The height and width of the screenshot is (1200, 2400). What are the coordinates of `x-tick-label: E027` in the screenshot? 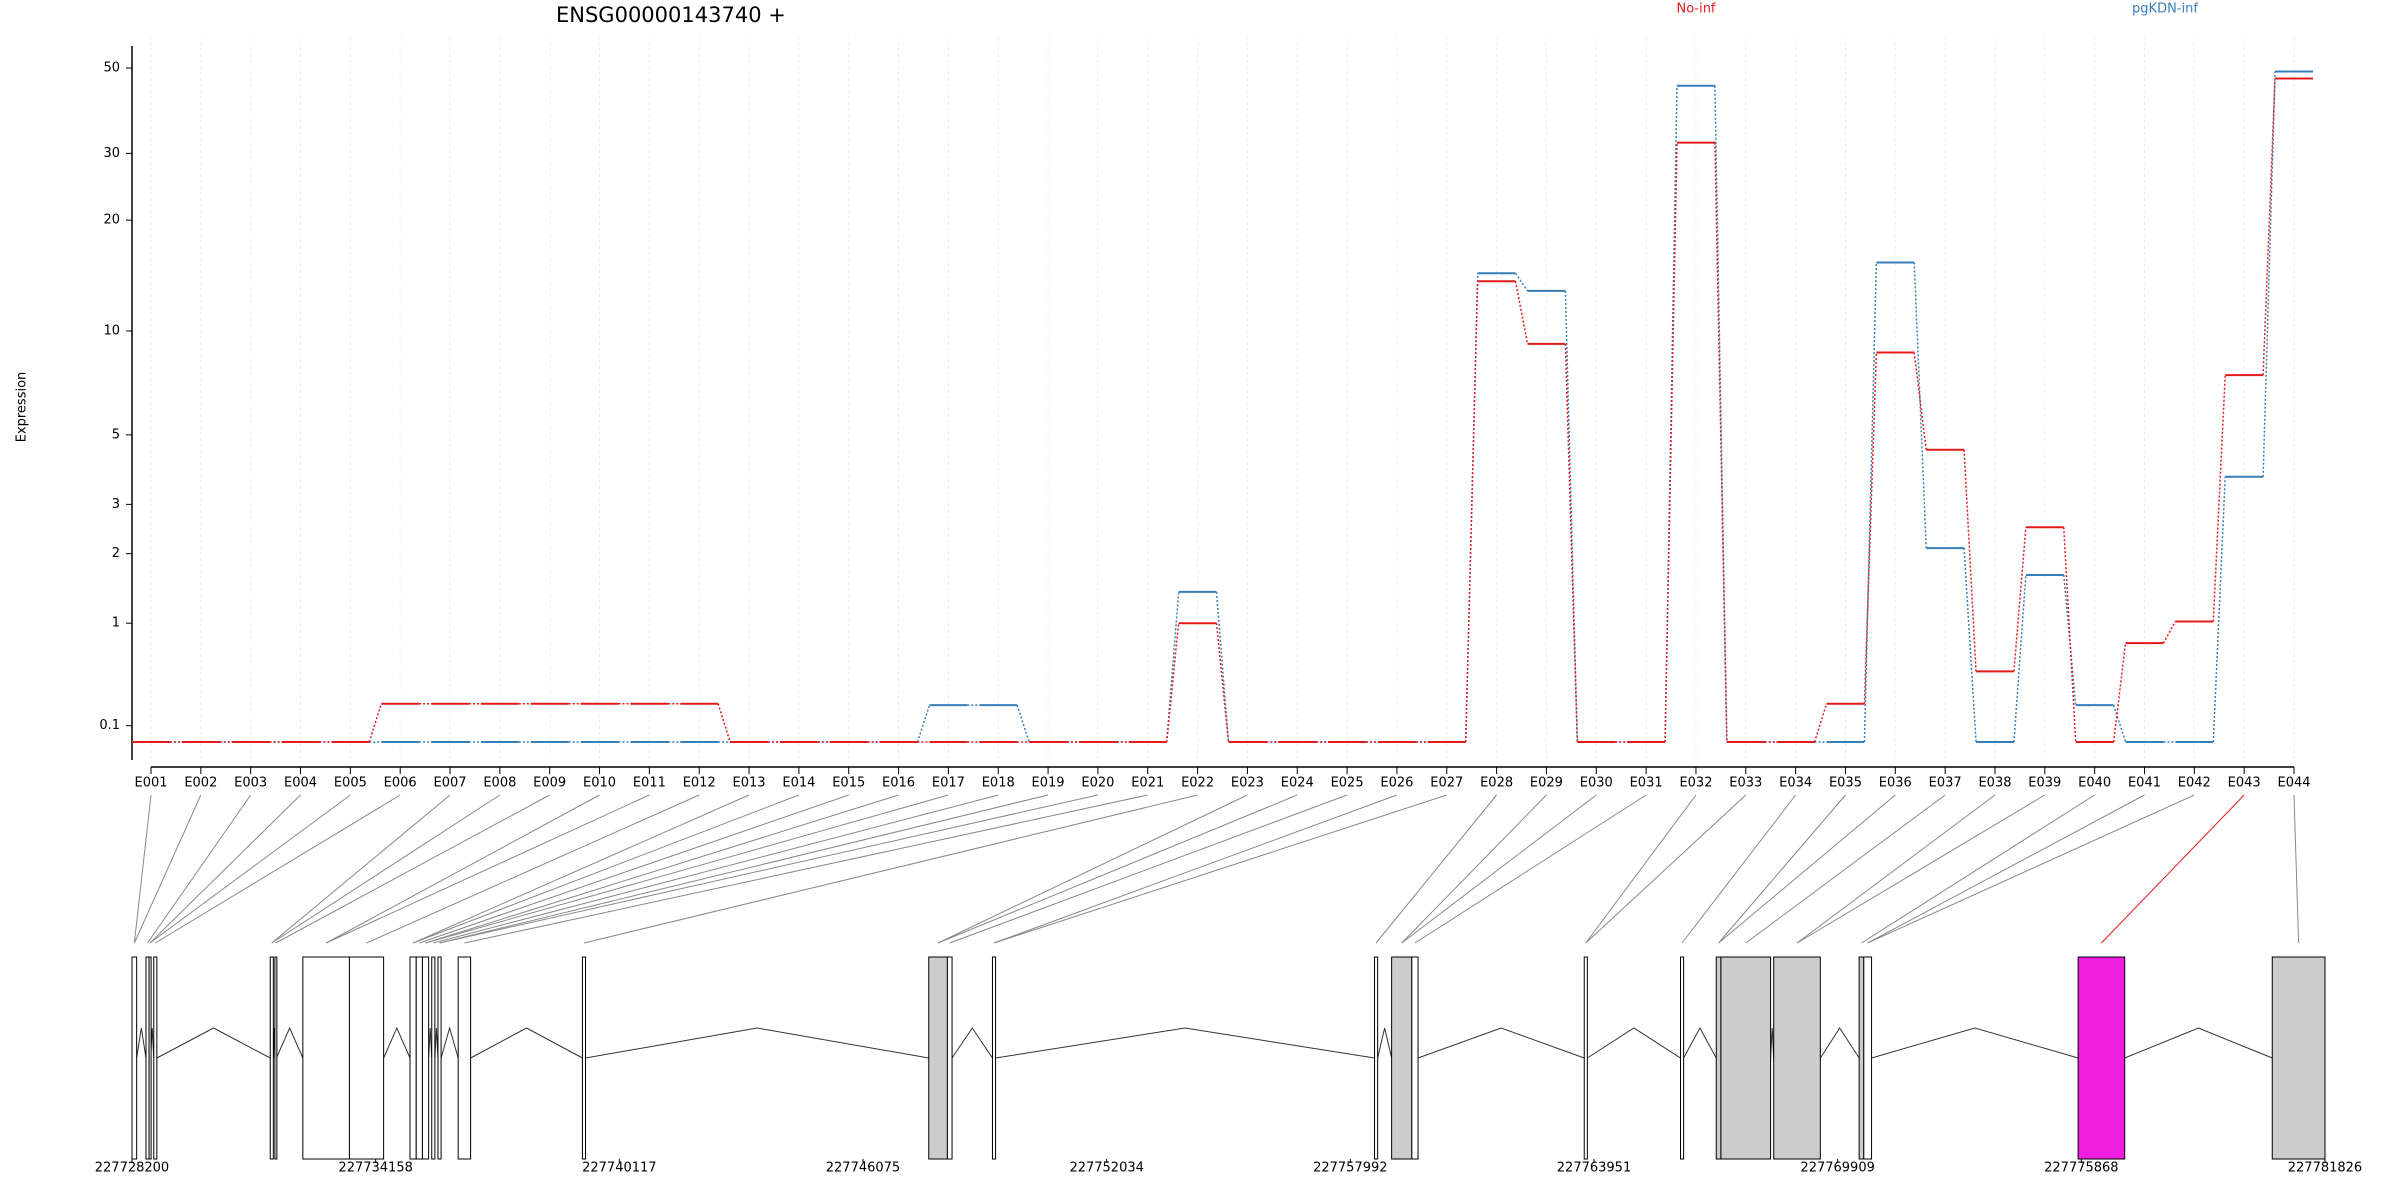 It's located at (1446, 783).